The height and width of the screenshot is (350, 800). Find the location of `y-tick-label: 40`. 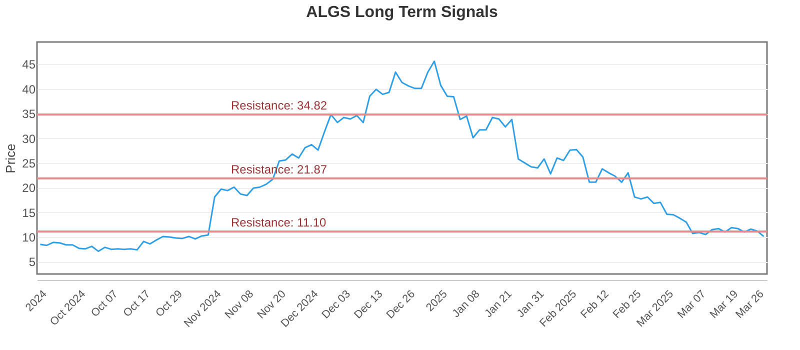

y-tick-label: 40 is located at coordinates (29, 89).